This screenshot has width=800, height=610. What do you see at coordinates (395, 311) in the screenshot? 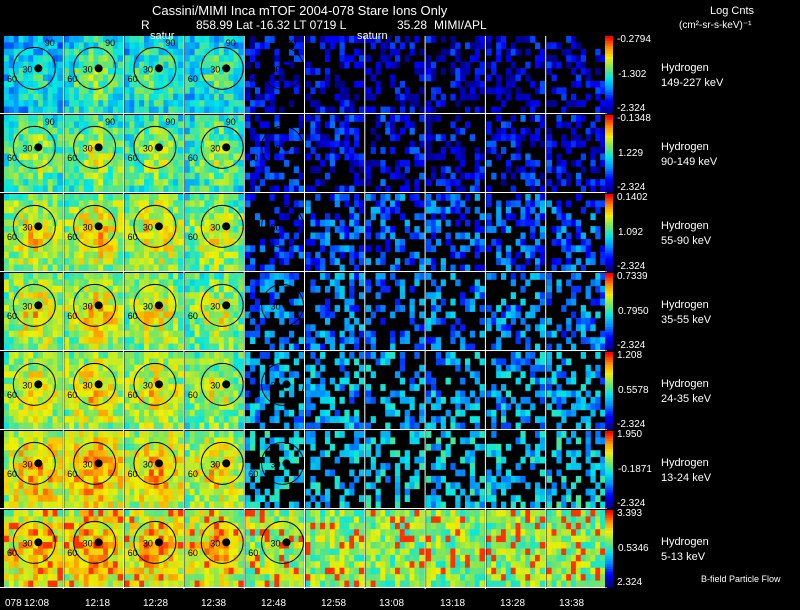
I see `image-tile-r3-c6` at bounding box center [395, 311].